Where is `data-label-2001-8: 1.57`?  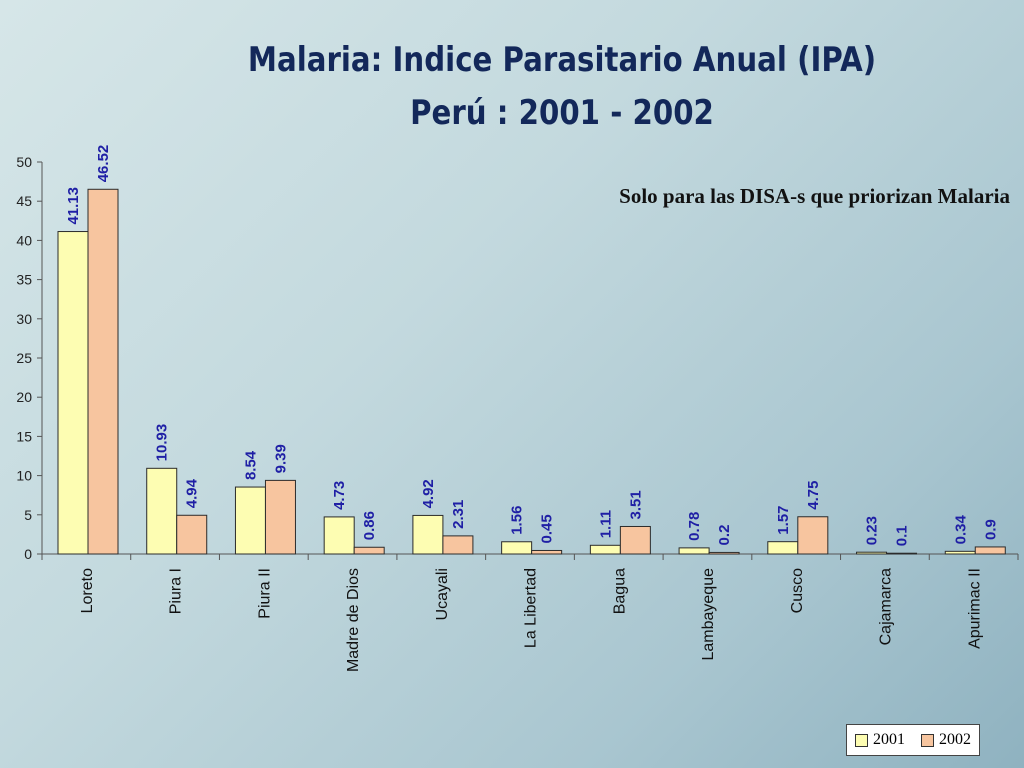 data-label-2001-8: 1.57 is located at coordinates (783, 519).